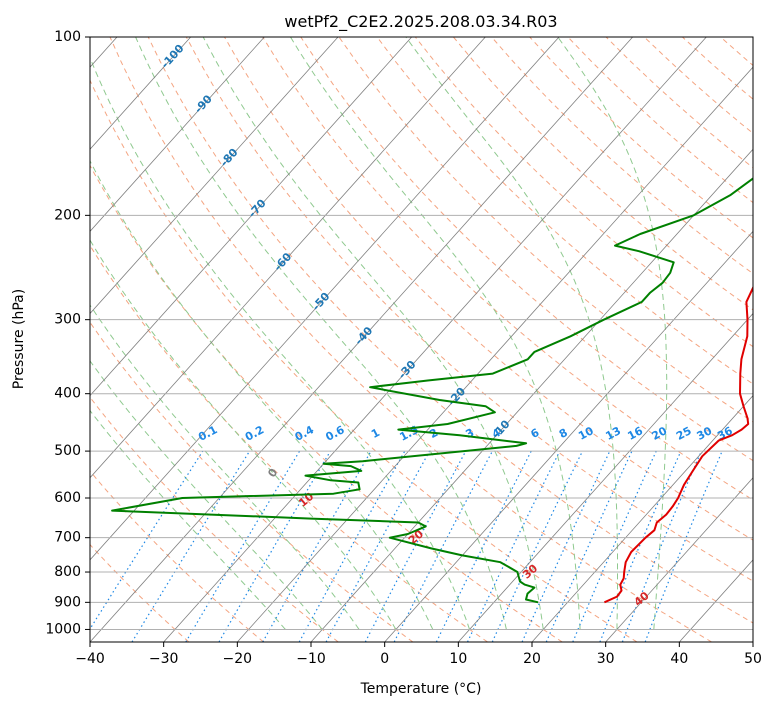  Describe the element at coordinates (642, 599) in the screenshot. I see `dry-adiabat-label: 40` at that location.